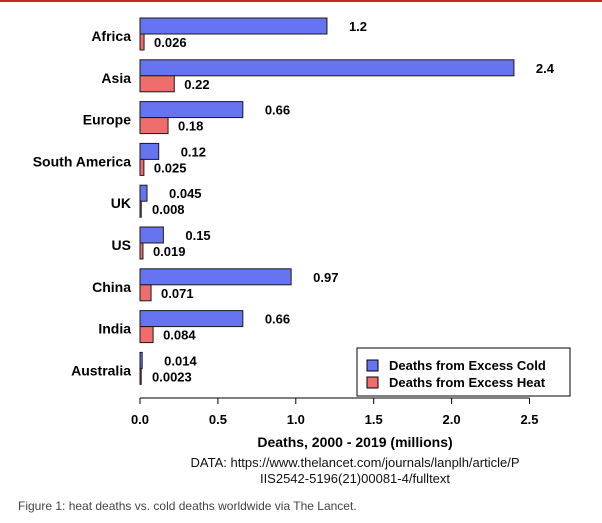  Describe the element at coordinates (107, 120) in the screenshot. I see `category-label-europe: Europe` at that location.